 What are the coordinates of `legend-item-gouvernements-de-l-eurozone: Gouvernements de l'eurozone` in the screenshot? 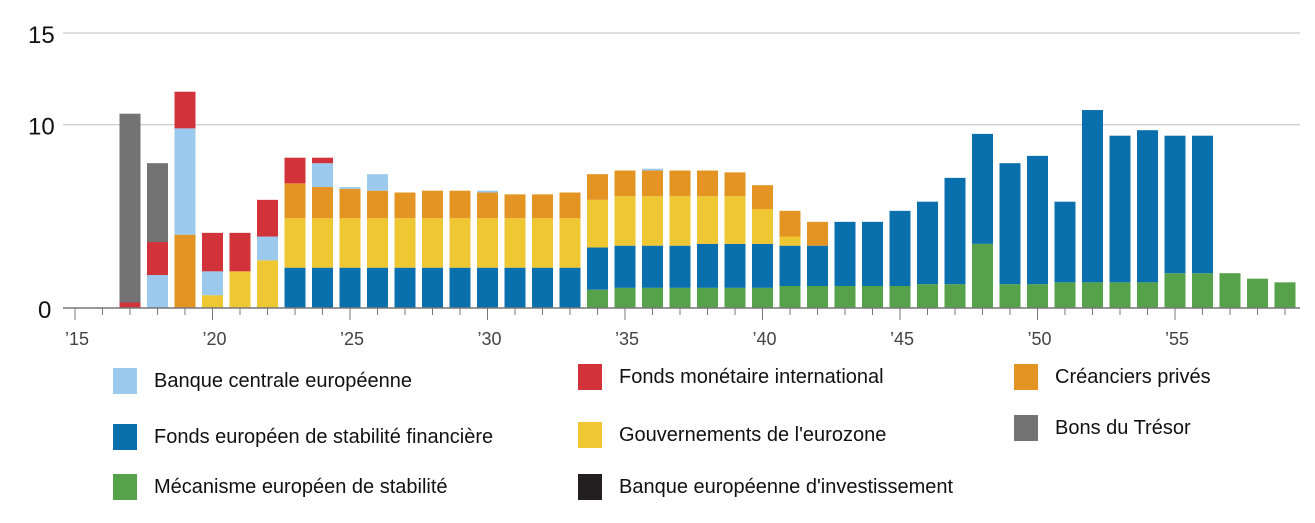 It's located at (732, 435).